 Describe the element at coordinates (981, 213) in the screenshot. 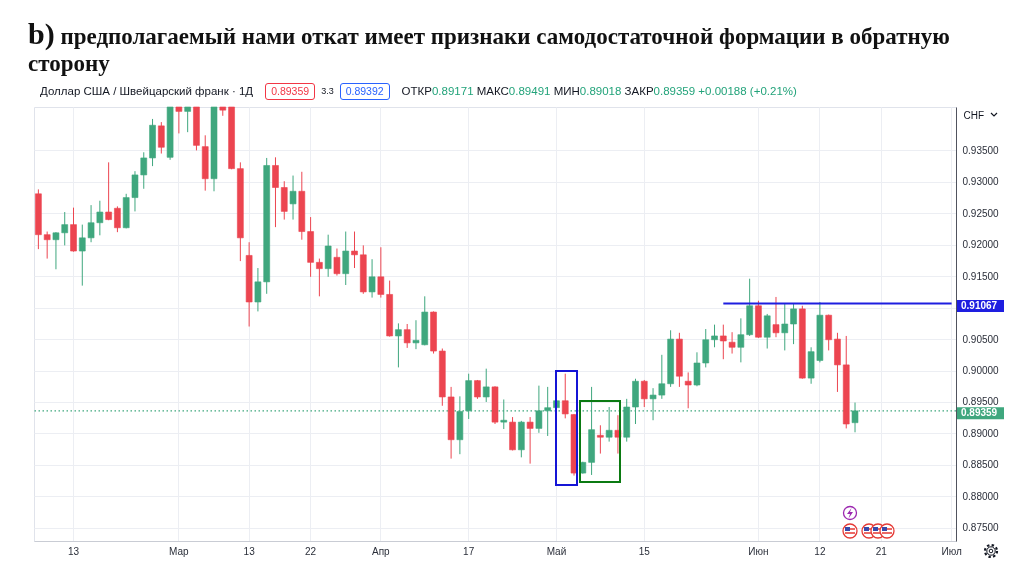

I see `y-tick-label: 0.92500` at that location.